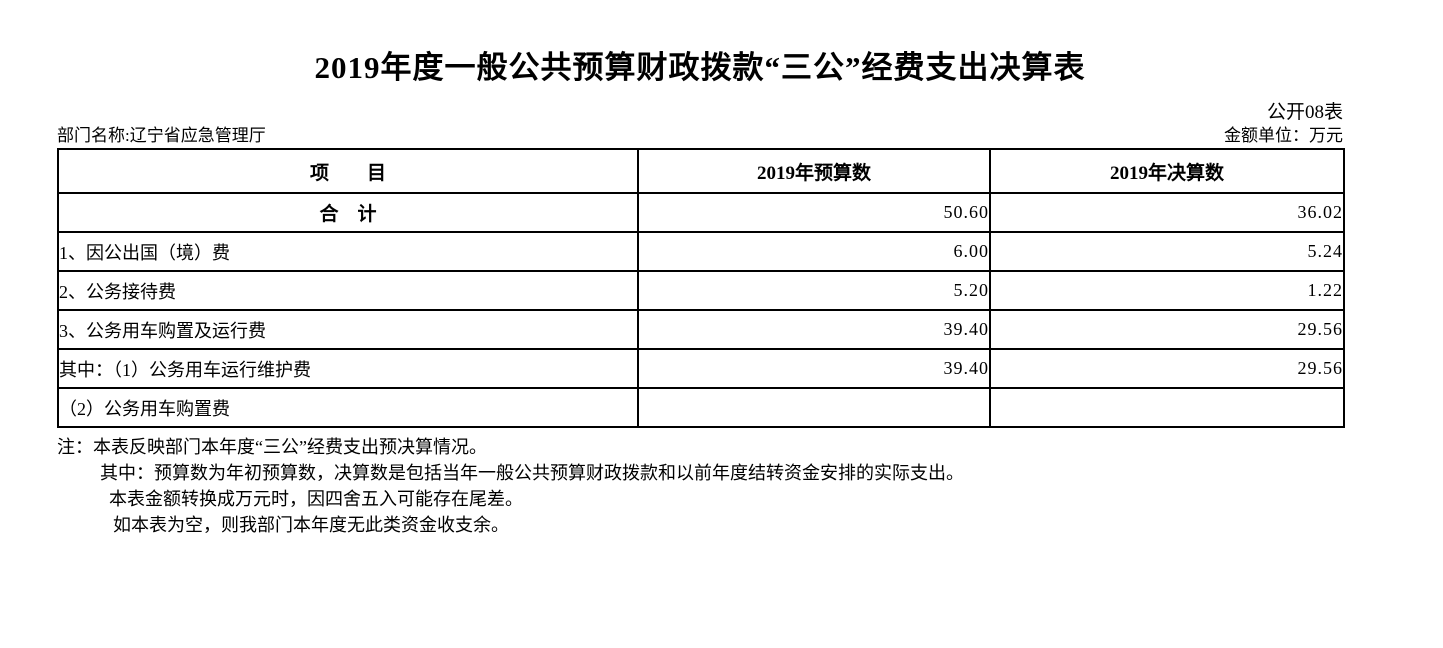  I want to click on header-item: 项 目, so click(348, 171).